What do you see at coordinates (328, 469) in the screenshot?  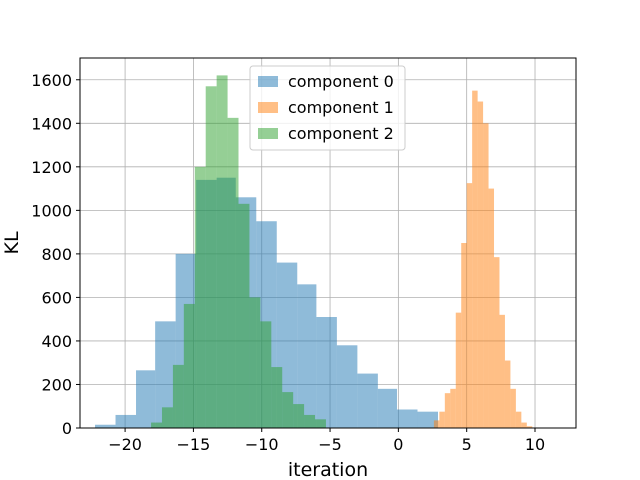 I see `x-axis-label: iteration` at bounding box center [328, 469].